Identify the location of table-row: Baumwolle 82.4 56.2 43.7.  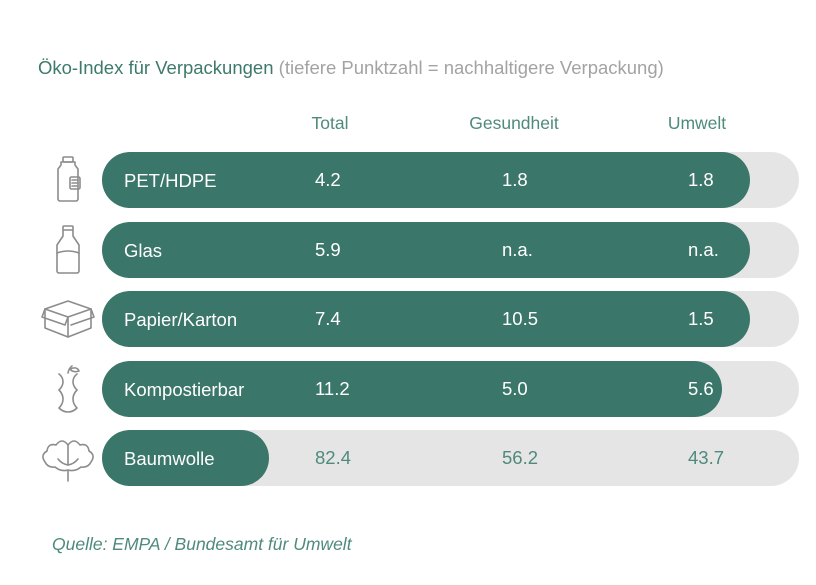
(408, 458).